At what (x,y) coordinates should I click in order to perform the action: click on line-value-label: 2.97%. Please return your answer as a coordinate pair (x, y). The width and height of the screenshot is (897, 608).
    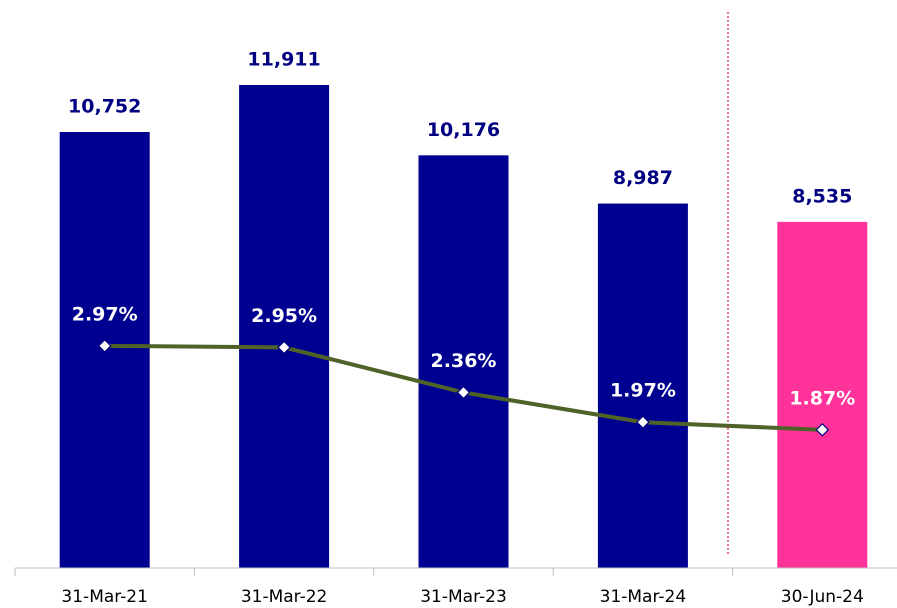
    Looking at the image, I should click on (105, 314).